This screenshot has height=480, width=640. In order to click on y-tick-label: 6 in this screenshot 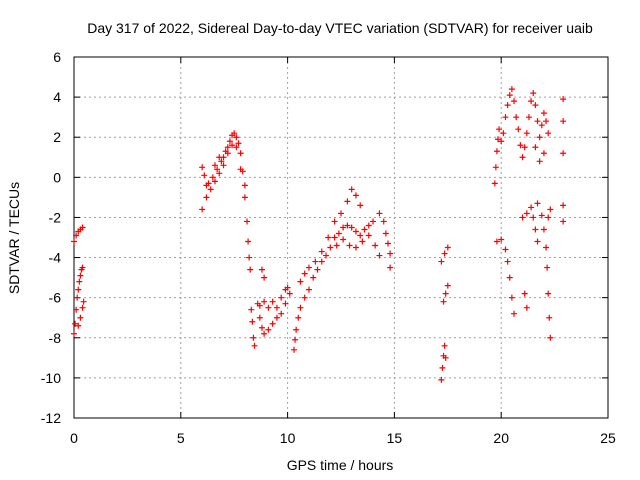, I will do `click(57, 57)`.